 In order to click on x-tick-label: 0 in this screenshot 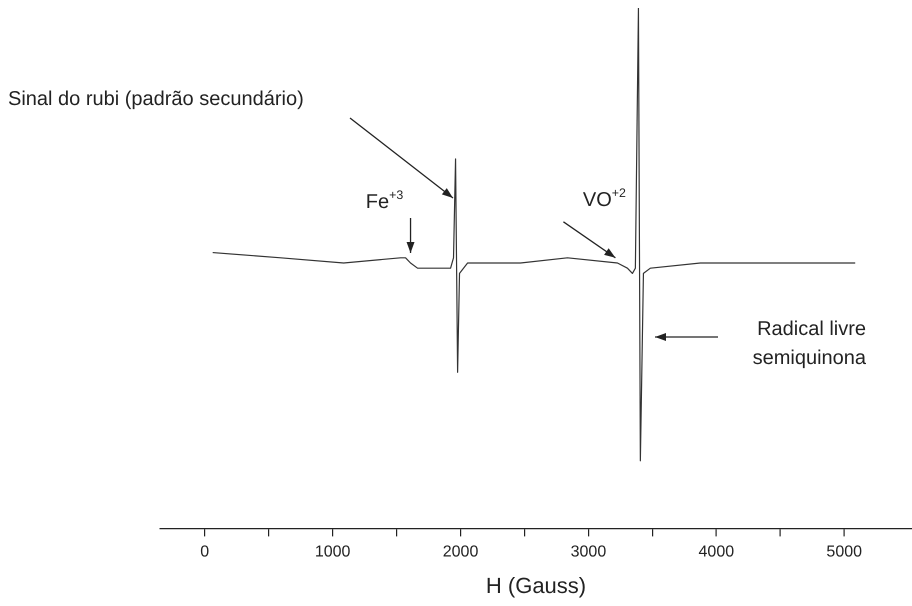, I will do `click(205, 551)`.